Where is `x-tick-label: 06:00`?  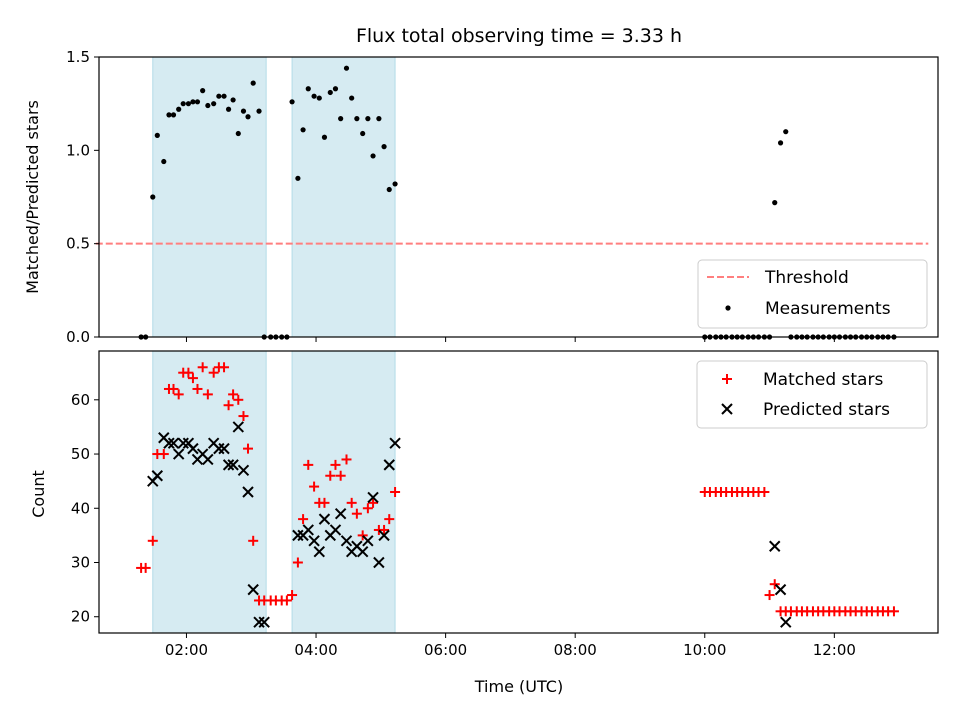 x-tick-label: 06:00 is located at coordinates (445, 650).